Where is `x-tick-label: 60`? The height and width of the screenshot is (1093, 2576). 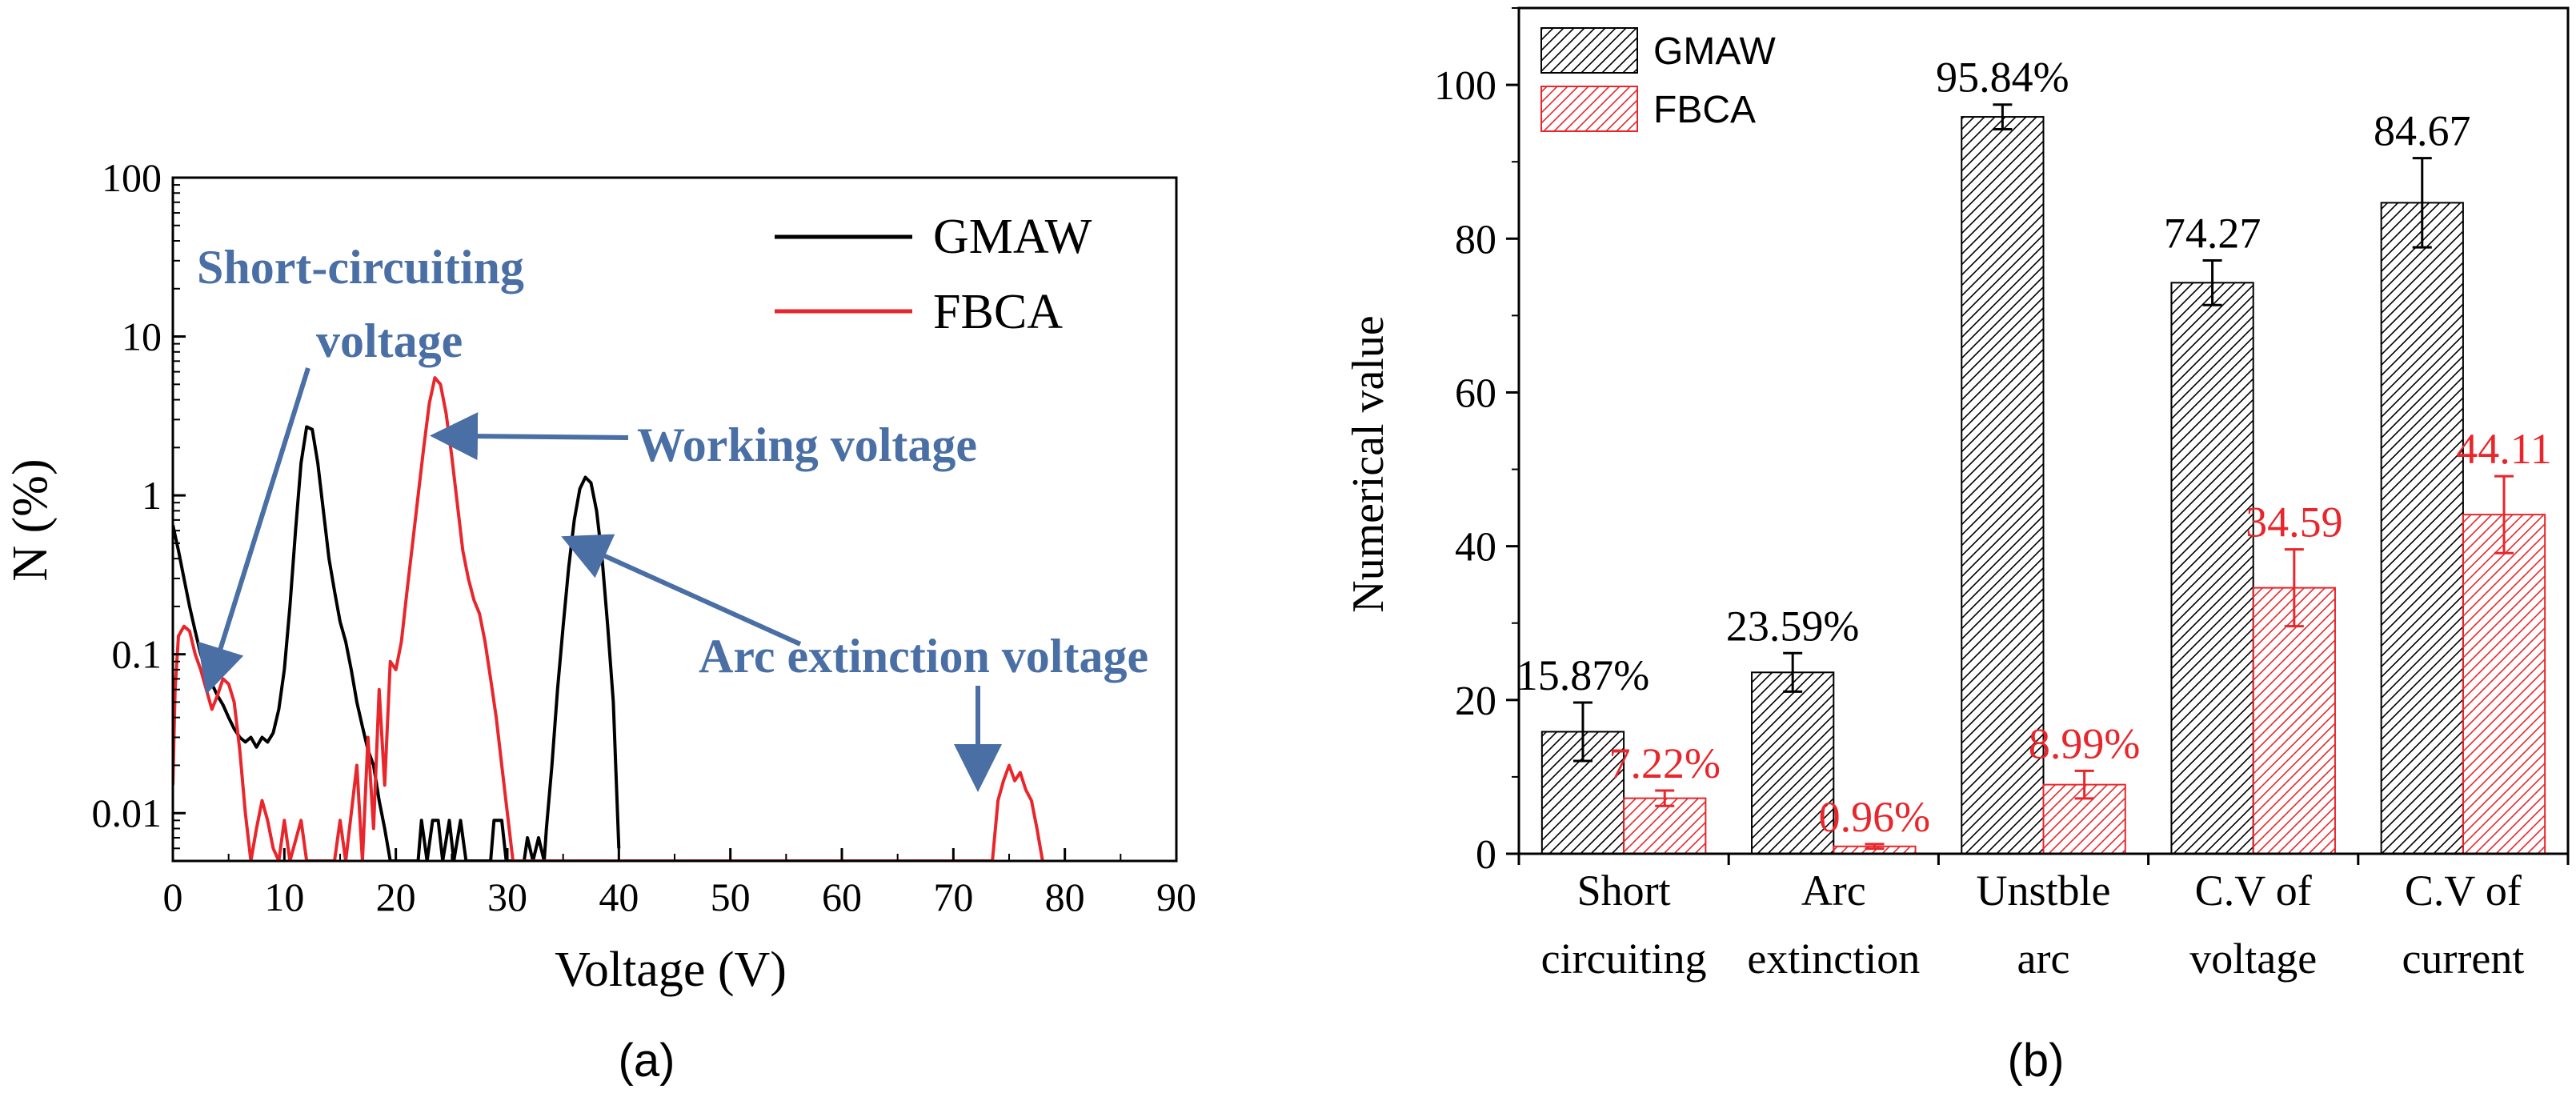 x-tick-label: 60 is located at coordinates (842, 897).